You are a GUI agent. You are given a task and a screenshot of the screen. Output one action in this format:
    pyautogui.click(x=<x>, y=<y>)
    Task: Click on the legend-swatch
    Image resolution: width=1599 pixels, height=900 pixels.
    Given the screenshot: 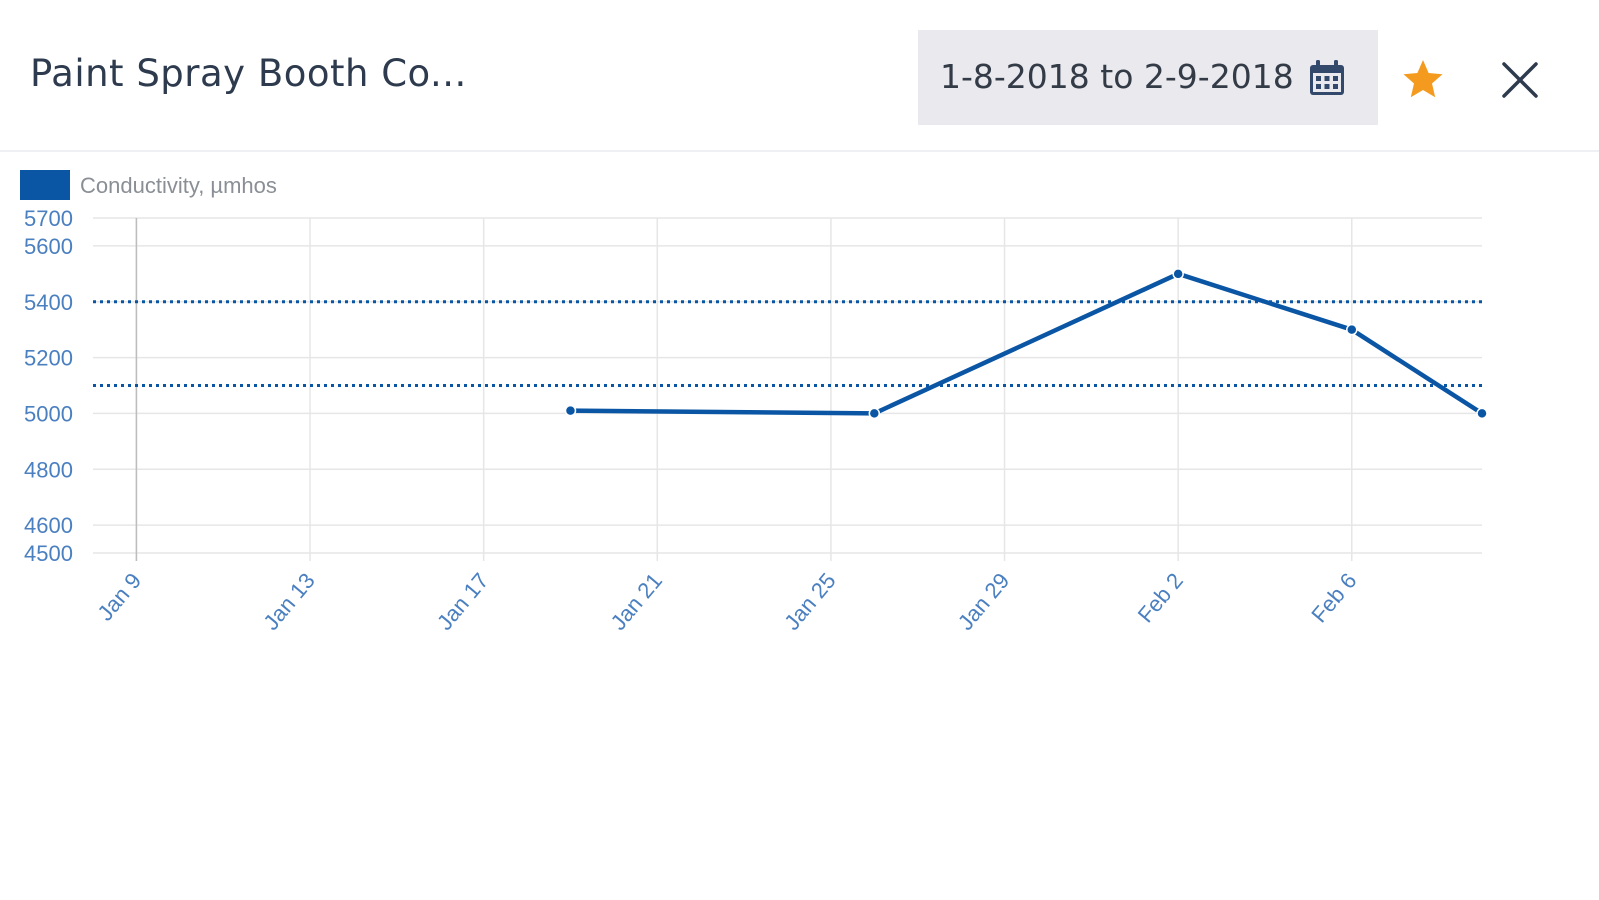 What is the action you would take?
    pyautogui.click(x=45, y=185)
    